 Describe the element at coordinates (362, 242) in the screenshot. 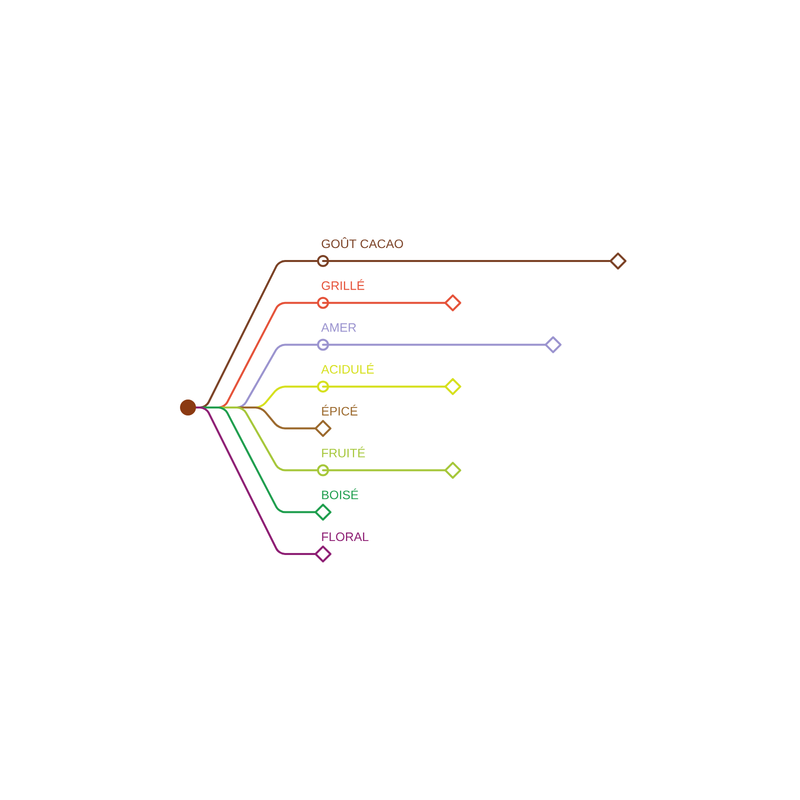

I see `y-tick-label: GOÛT CACAO` at that location.